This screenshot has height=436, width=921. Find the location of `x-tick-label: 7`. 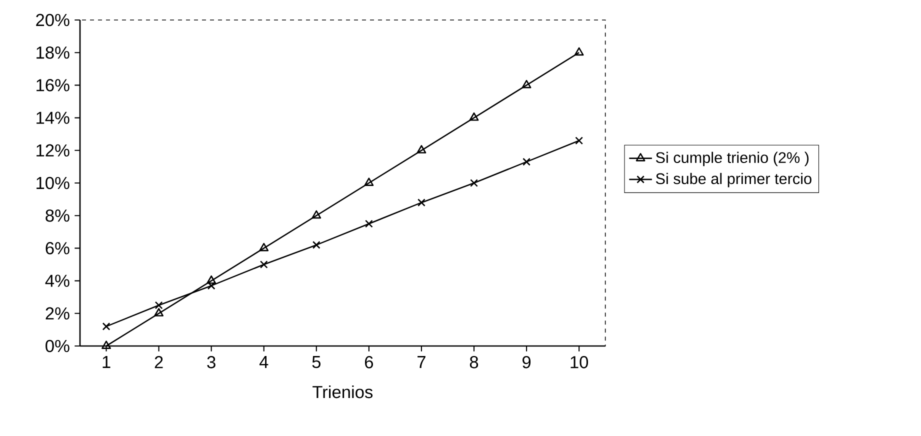

x-tick-label: 7 is located at coordinates (422, 362).